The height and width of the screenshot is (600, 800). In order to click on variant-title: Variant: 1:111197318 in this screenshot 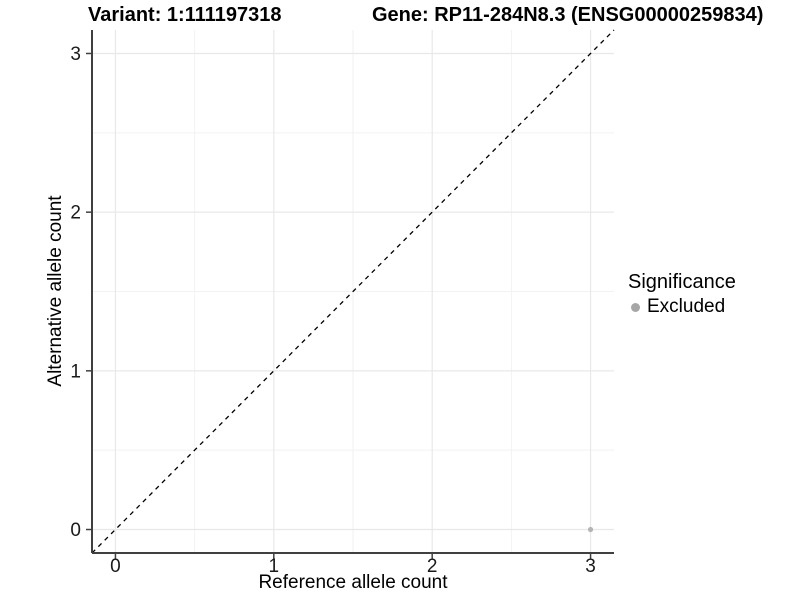, I will do `click(185, 15)`.